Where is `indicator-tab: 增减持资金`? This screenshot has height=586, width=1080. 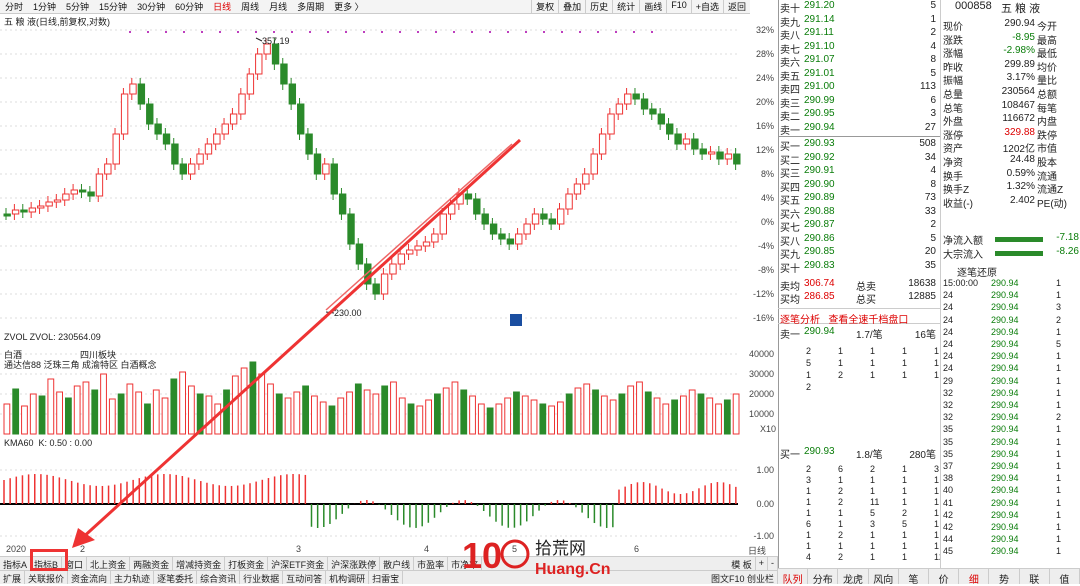 indicator-tab: 增减持资金 is located at coordinates (199, 563).